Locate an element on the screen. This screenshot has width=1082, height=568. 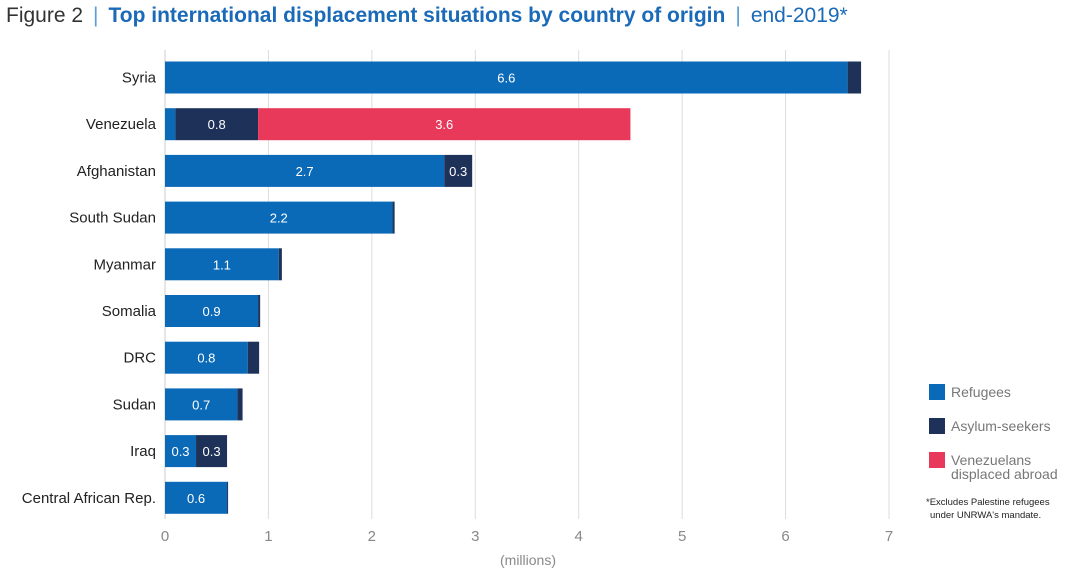
x-axis-label: (millions) is located at coordinates (528, 560).